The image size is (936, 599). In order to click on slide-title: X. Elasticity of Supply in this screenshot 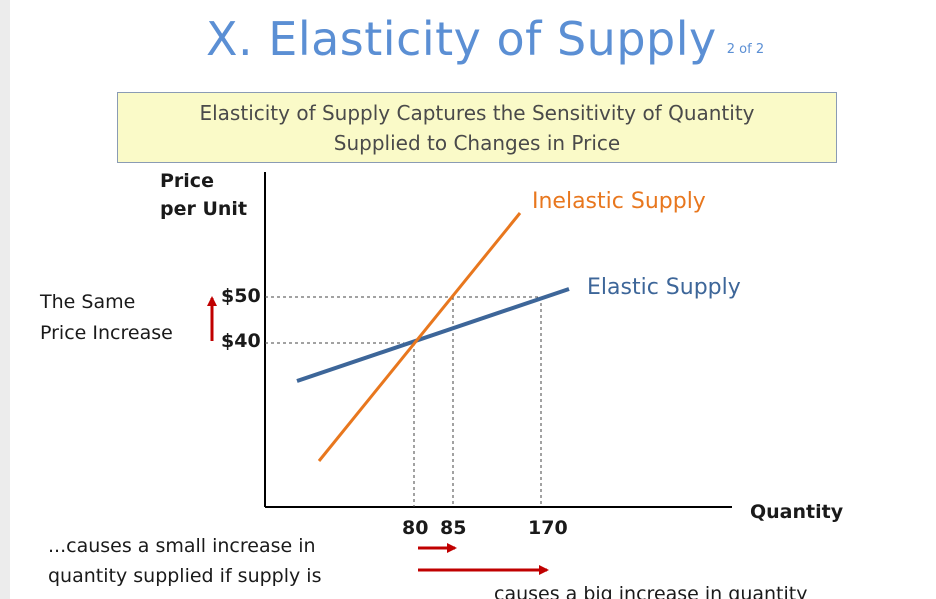, I will do `click(461, 39)`.